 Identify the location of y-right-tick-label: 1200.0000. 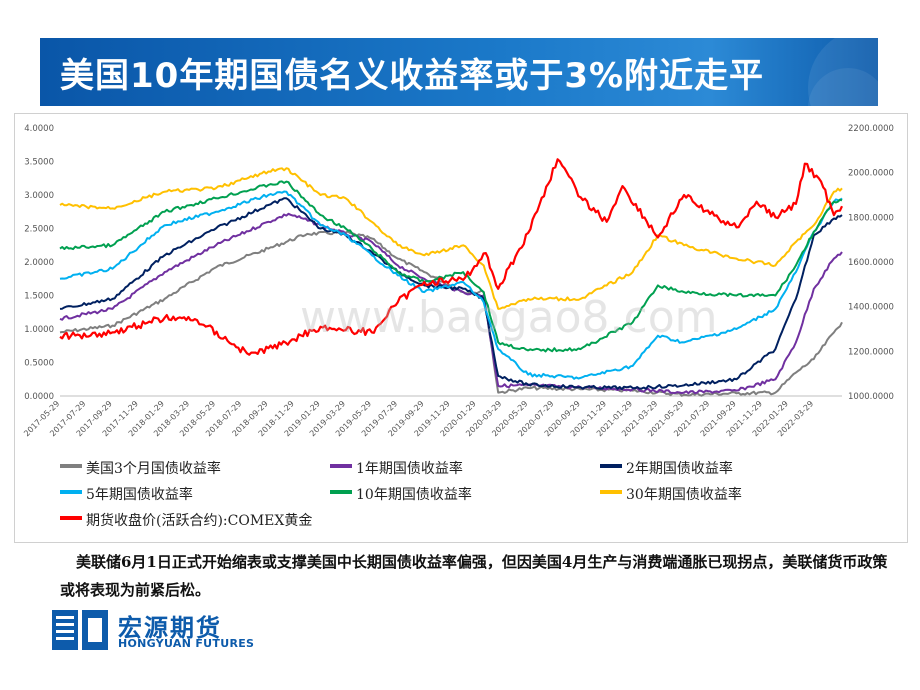
(871, 352).